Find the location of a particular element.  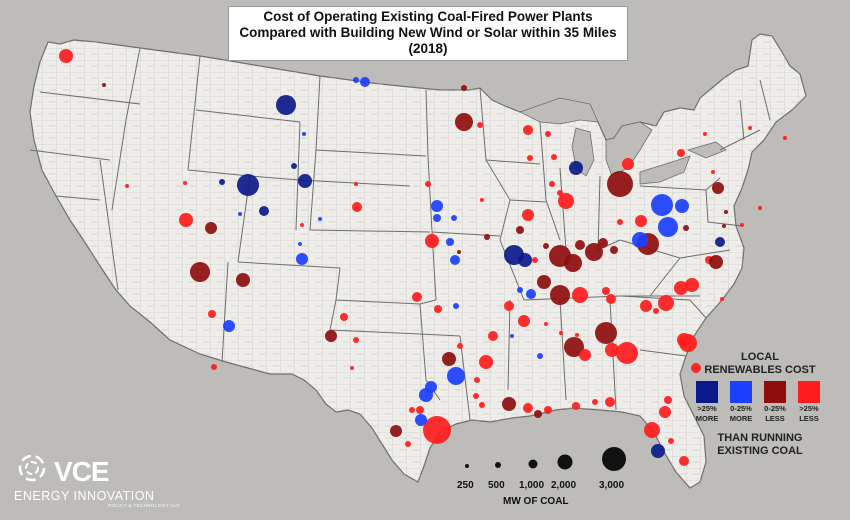

legend-swatch-dark-red: 0-25% LESS is located at coordinates (775, 402).